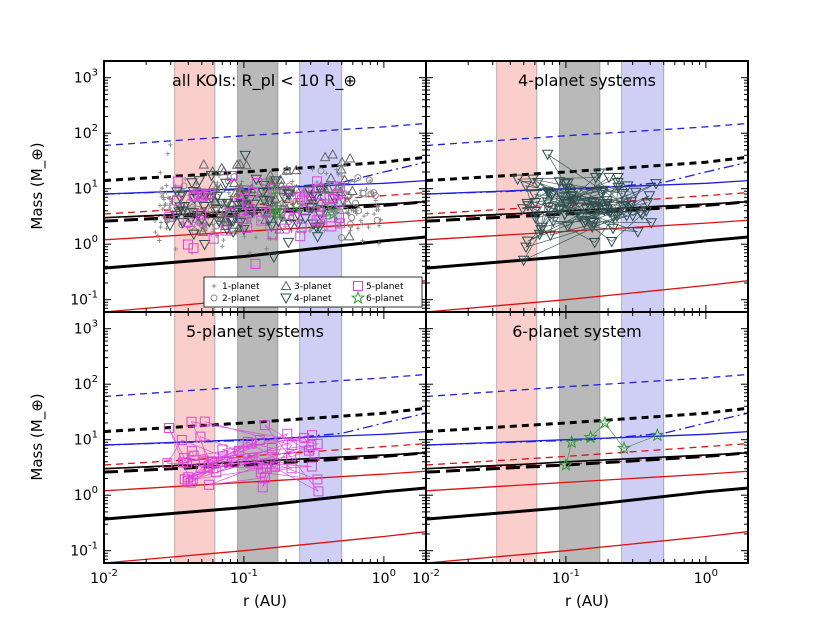 This screenshot has height=623, width=830. I want to click on y-tick-label: 100, so click(86, 243).